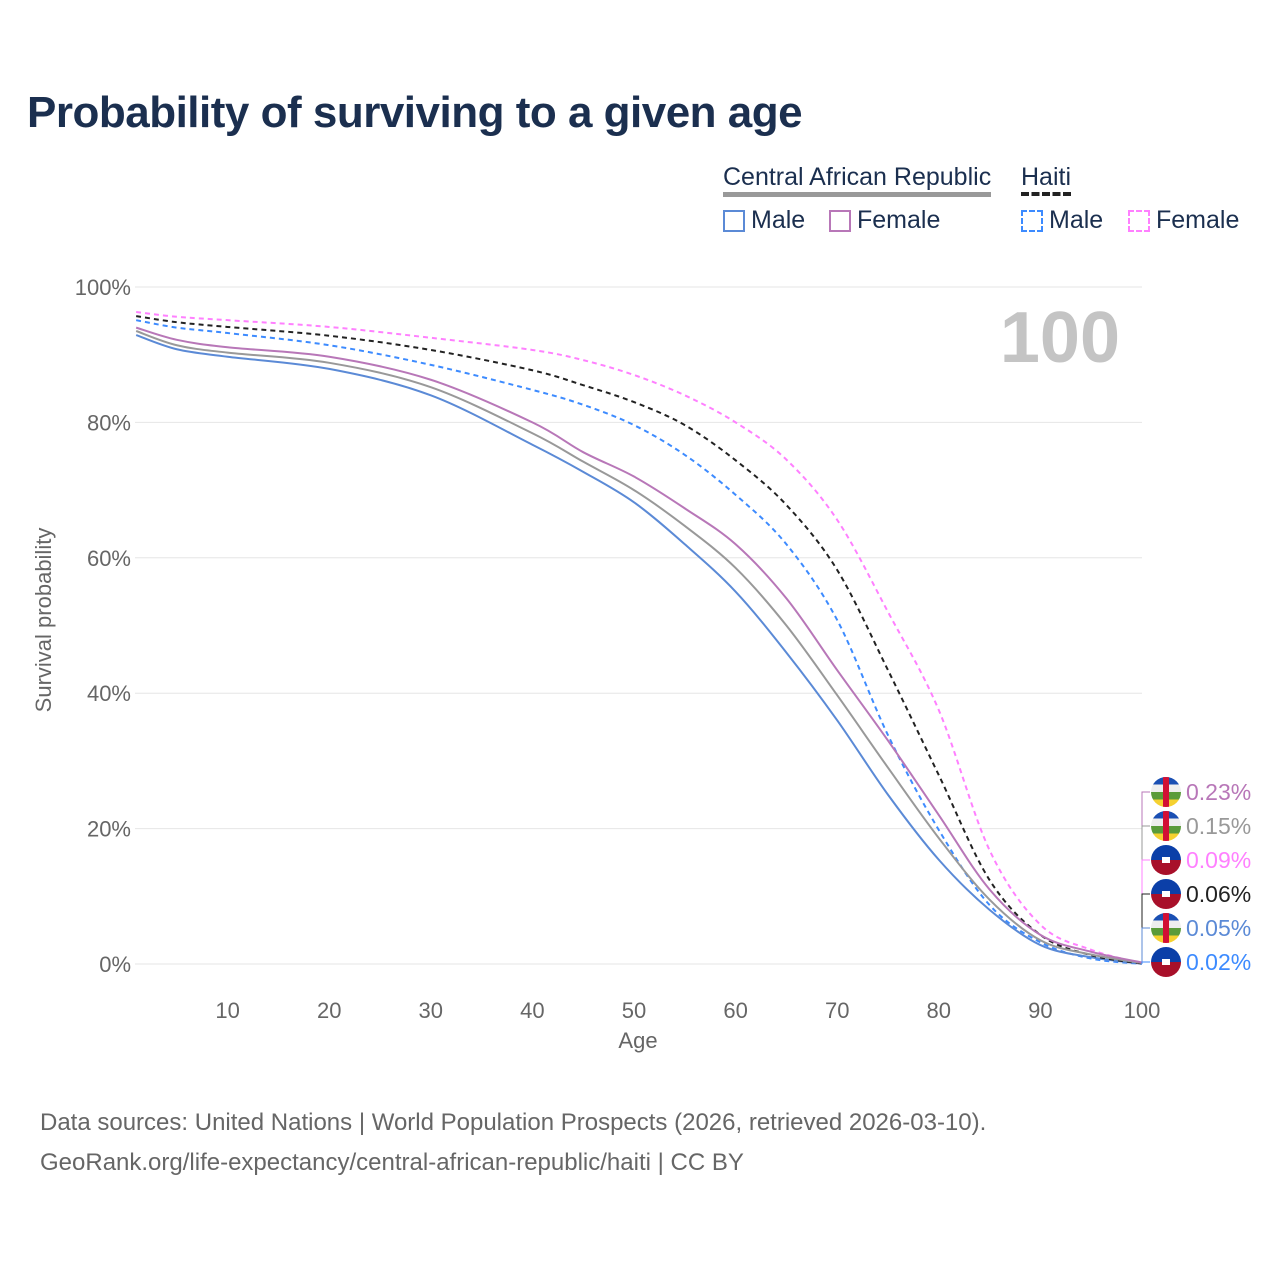 The height and width of the screenshot is (1280, 1280). I want to click on y-tick-label: 40%, so click(109, 693).